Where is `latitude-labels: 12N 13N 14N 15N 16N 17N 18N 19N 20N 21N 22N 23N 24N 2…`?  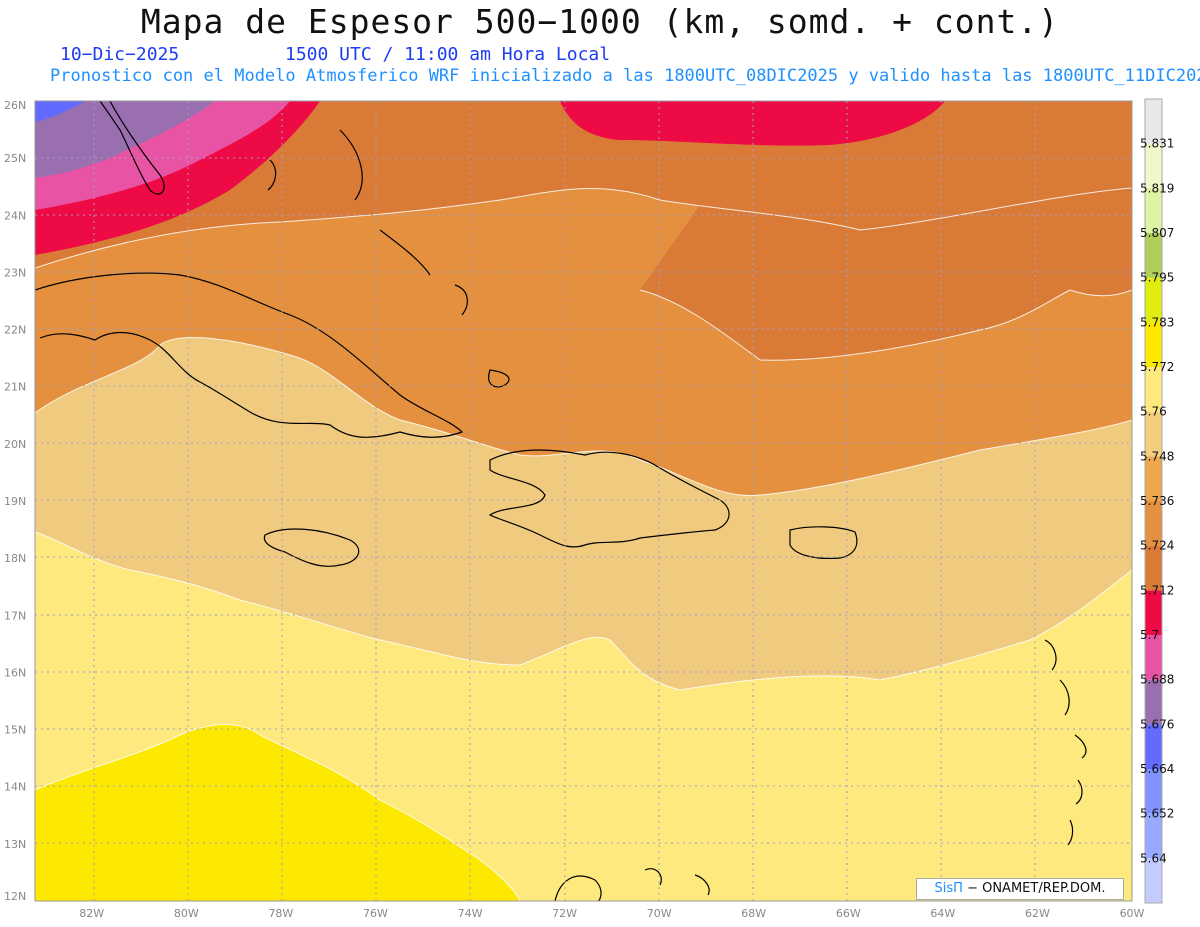
latitude-labels: 12N 13N 14N 15N 16N 17N 18N 19N 20N 21N 22N 23N 24N 2… is located at coordinates (15, 501).